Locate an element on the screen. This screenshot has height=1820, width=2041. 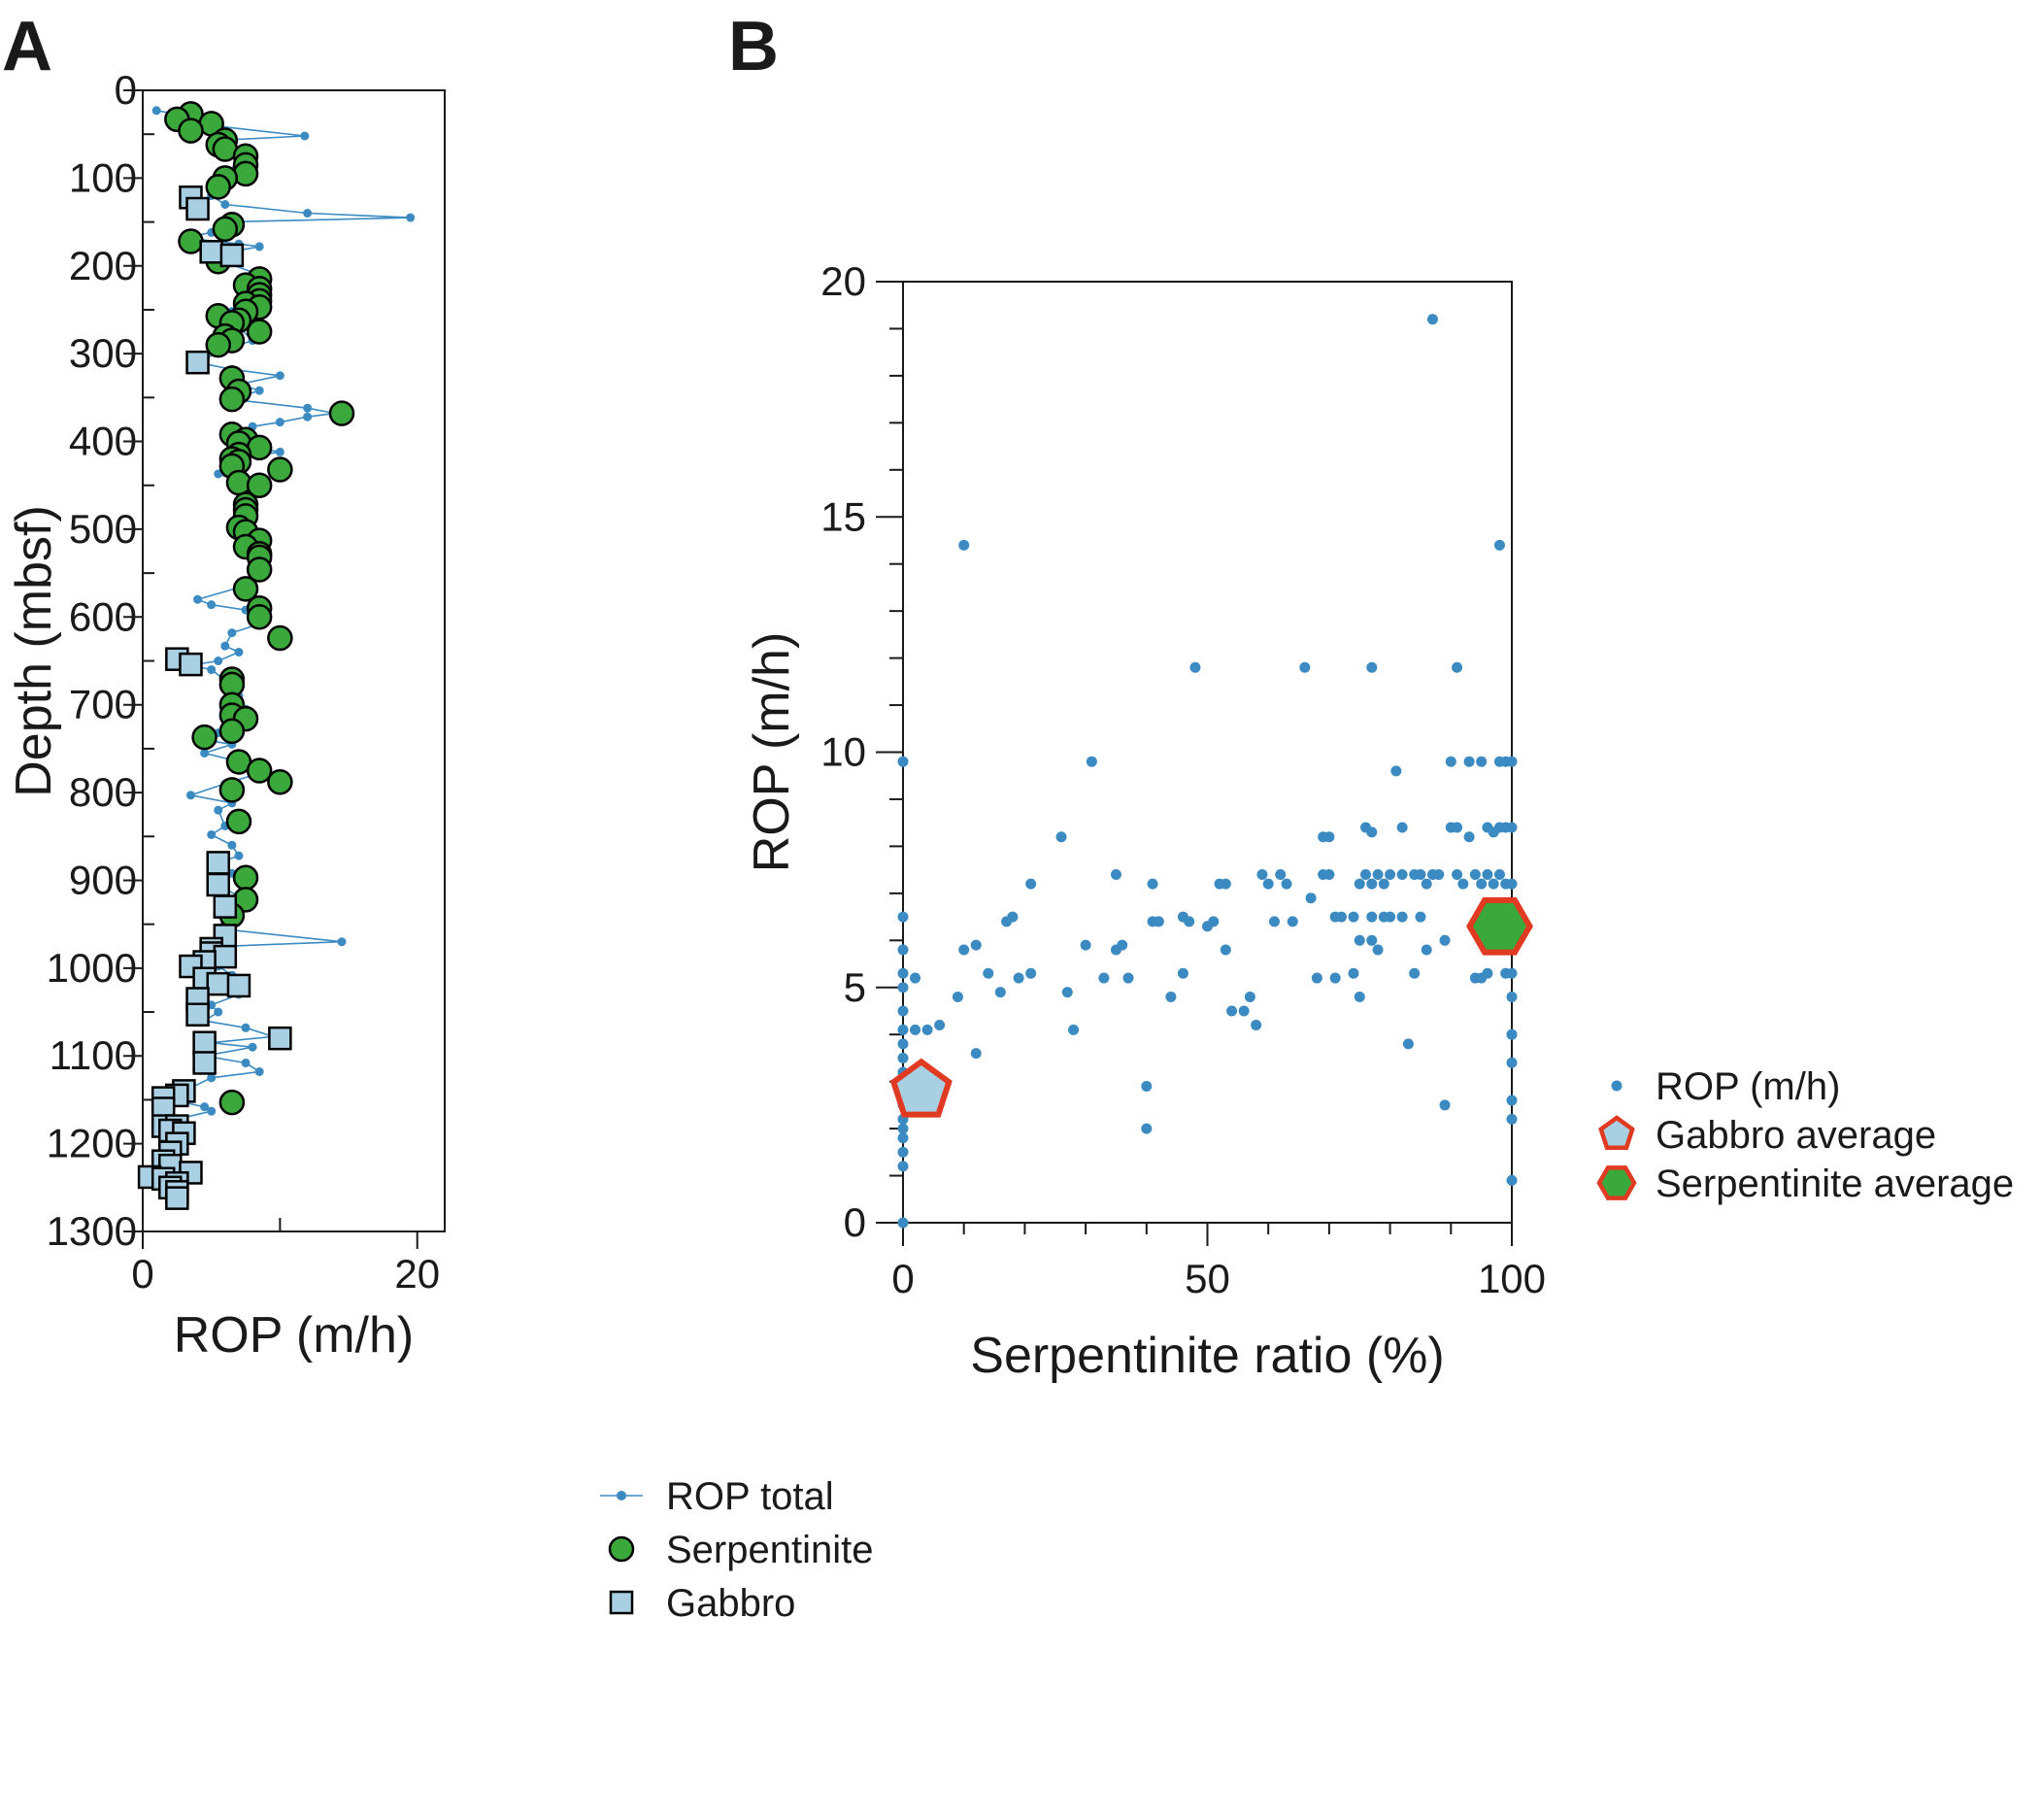
y-tick-label: 900 is located at coordinates (103, 879).